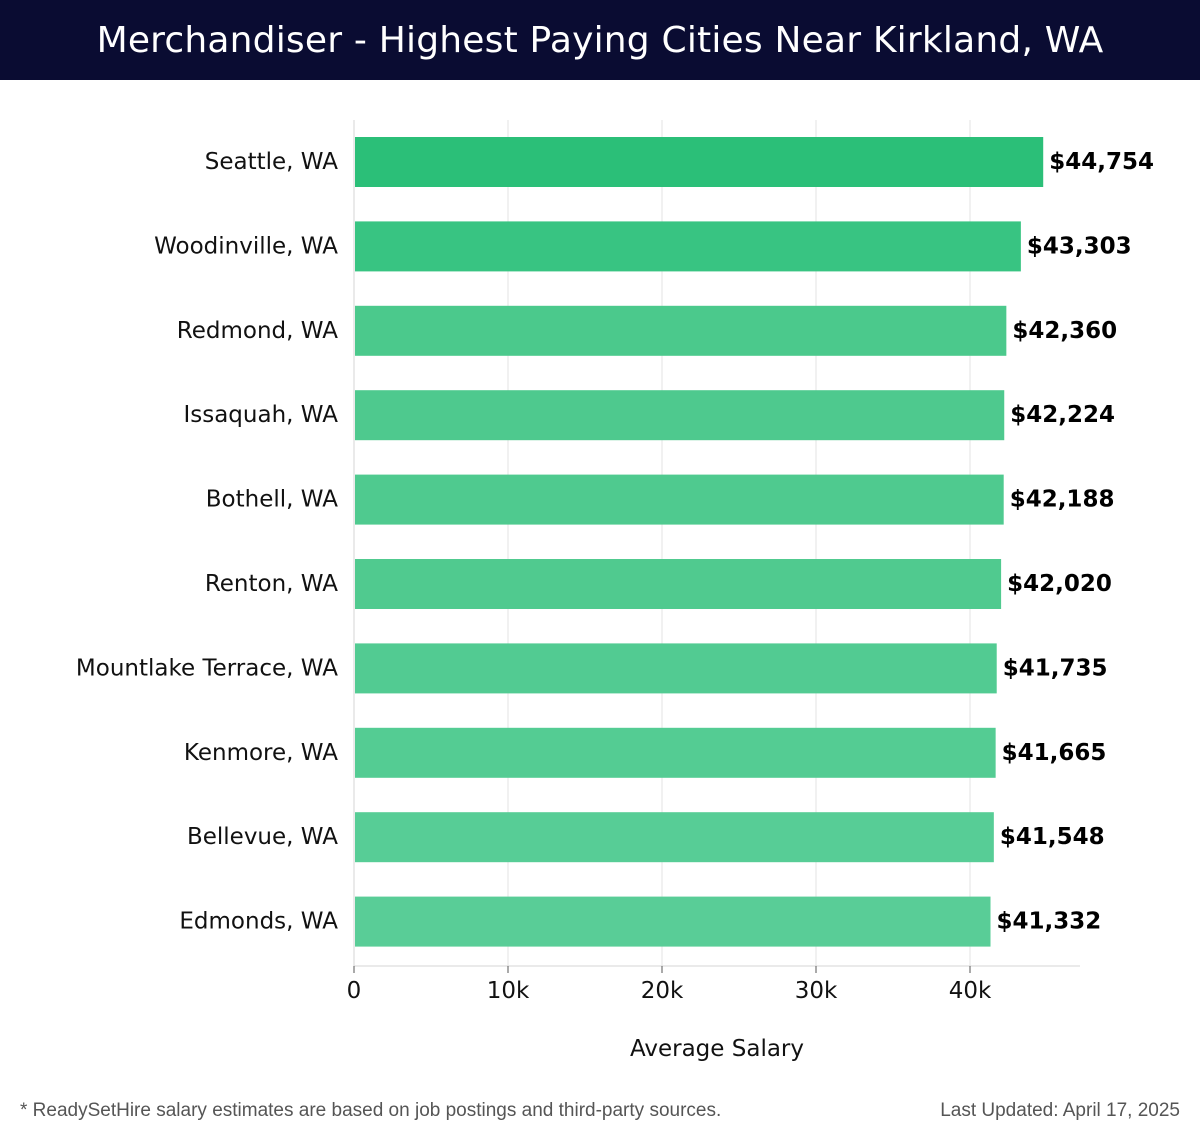  I want to click on category-label-9: Edmonds, WA, so click(258, 922).